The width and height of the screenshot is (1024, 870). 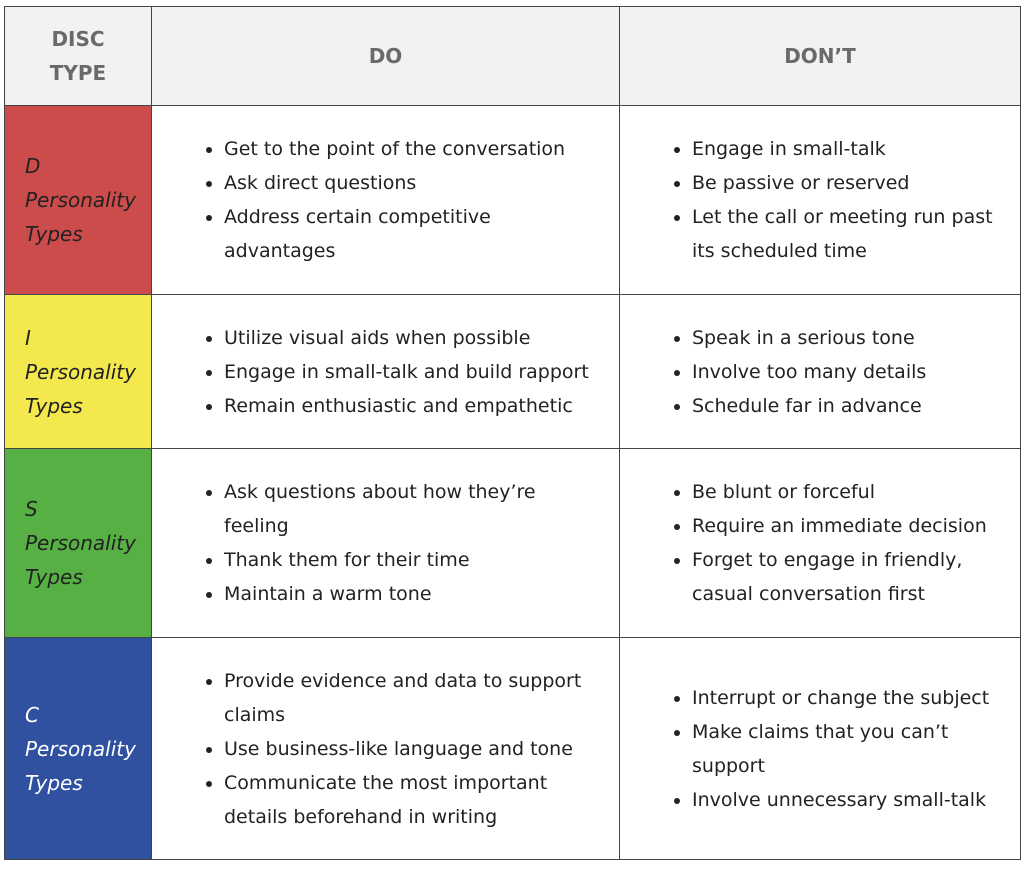 What do you see at coordinates (847, 698) in the screenshot?
I see `dont-item: Interrupt or change the subject` at bounding box center [847, 698].